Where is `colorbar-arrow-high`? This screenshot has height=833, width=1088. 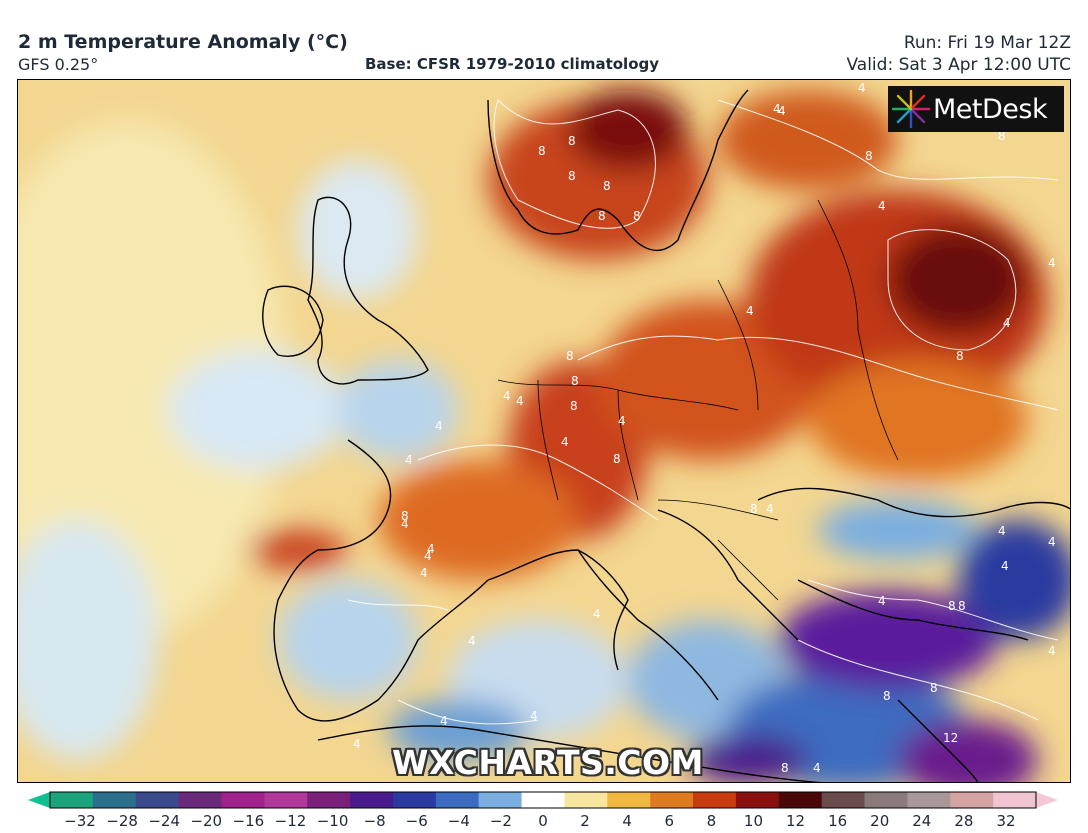 colorbar-arrow-high is located at coordinates (1047, 800).